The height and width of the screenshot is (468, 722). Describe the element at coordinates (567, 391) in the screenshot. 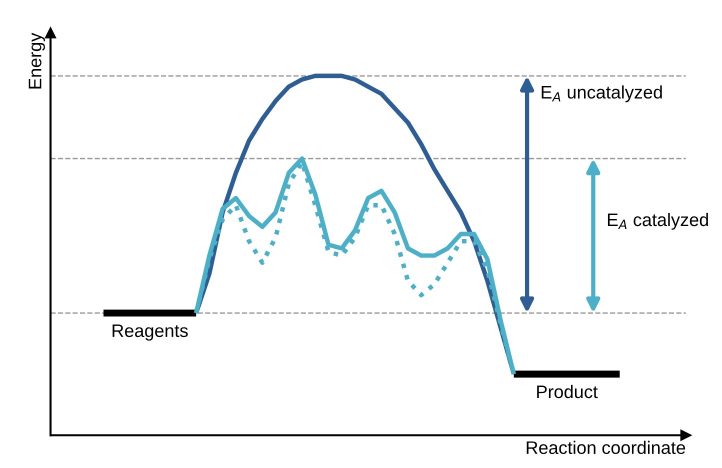

I see `series-label: Product` at that location.